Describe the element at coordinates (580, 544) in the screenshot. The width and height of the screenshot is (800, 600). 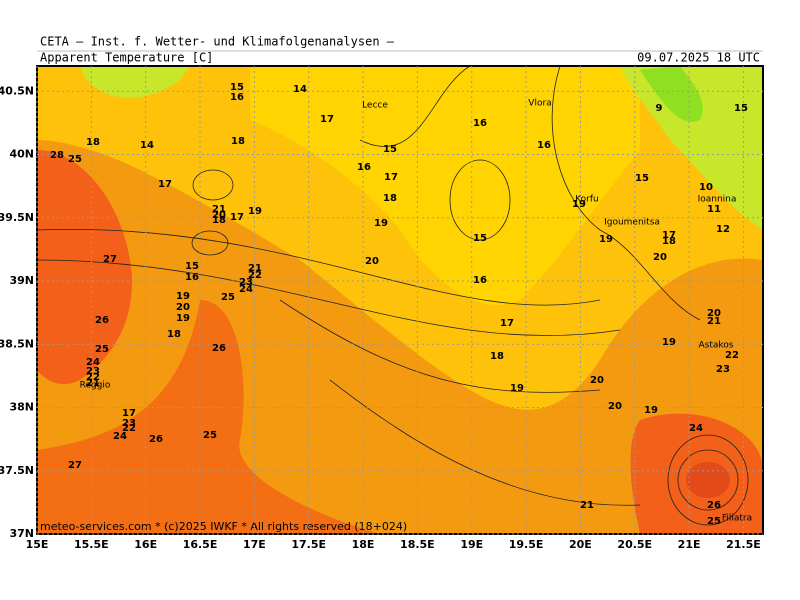
I see `x-tick-label: 20E` at that location.